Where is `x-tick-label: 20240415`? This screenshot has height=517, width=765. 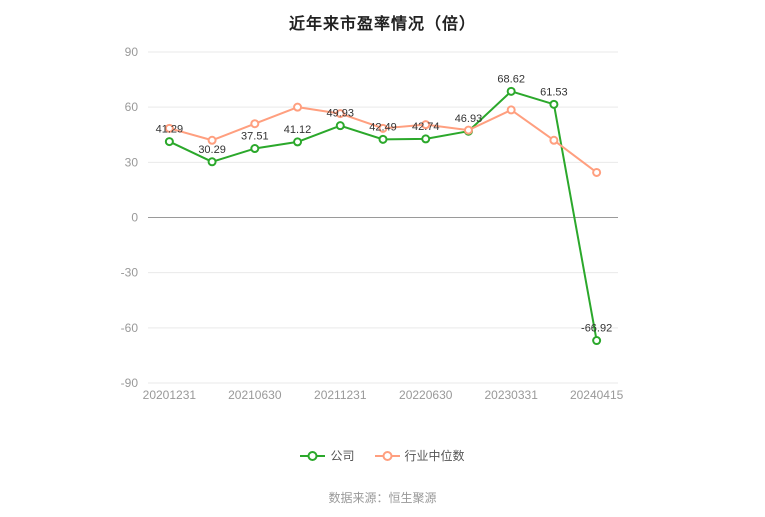
x-tick-label: 20240415 is located at coordinates (597, 395).